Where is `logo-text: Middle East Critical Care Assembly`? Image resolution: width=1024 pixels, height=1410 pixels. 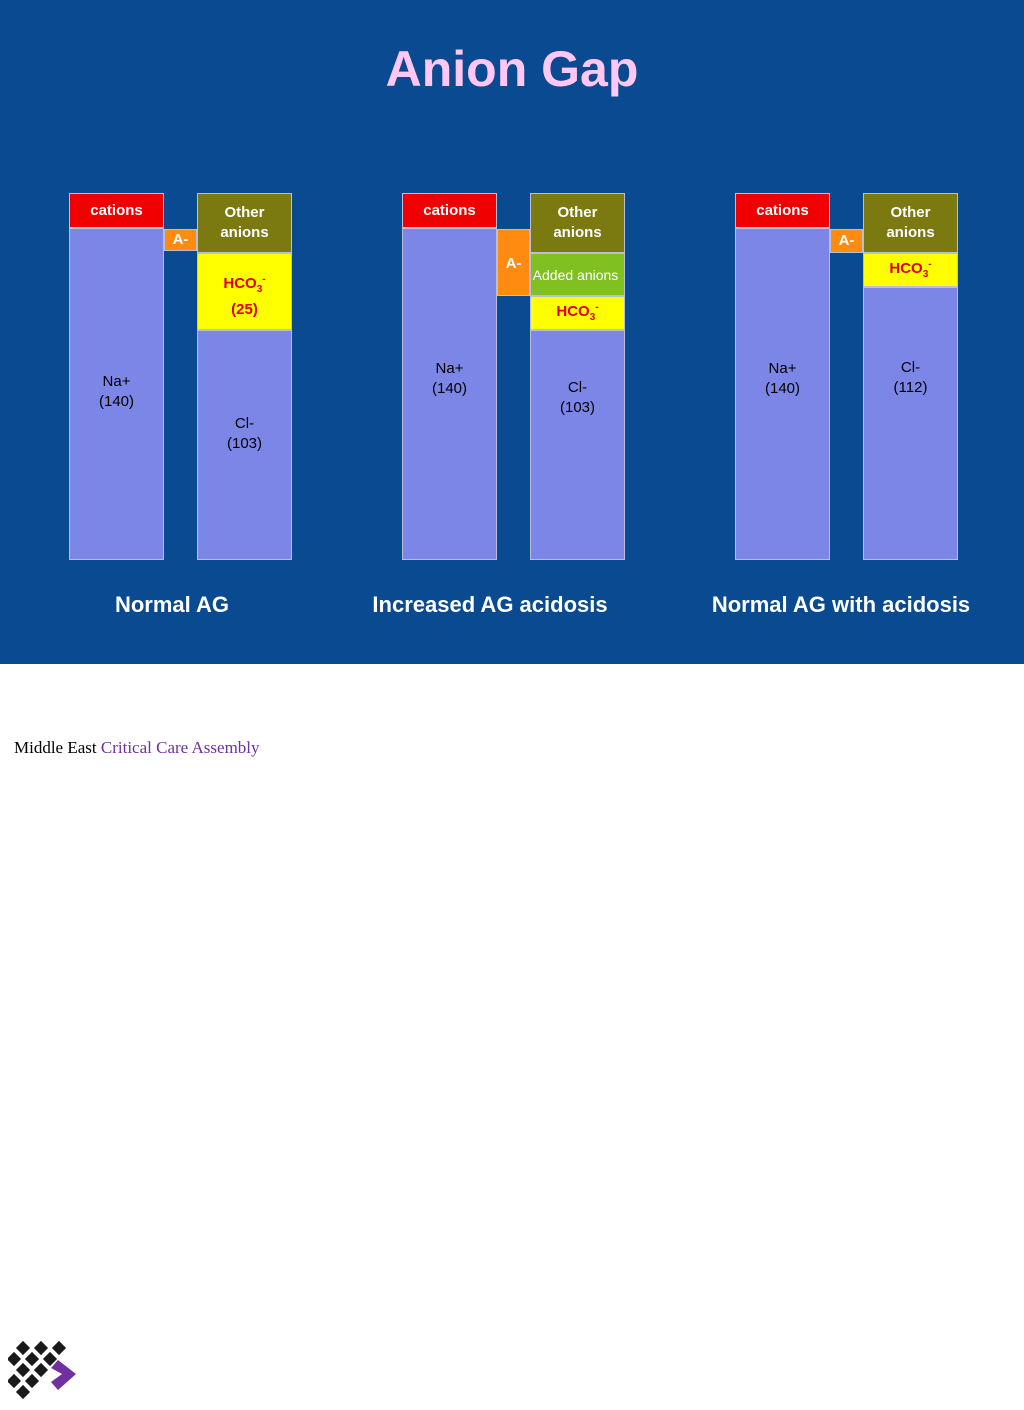
logo-text: Middle East Critical Care Assembly is located at coordinates (137, 748).